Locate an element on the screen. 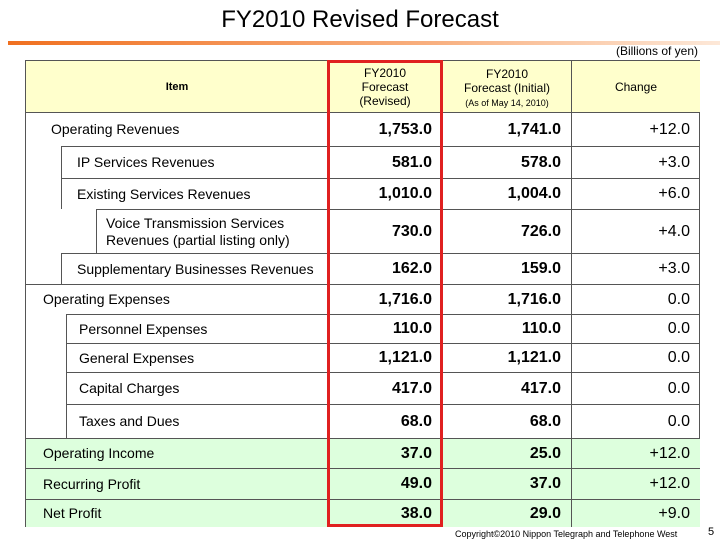 The height and width of the screenshot is (540, 720). revised-value: 110.0 is located at coordinates (385, 328).